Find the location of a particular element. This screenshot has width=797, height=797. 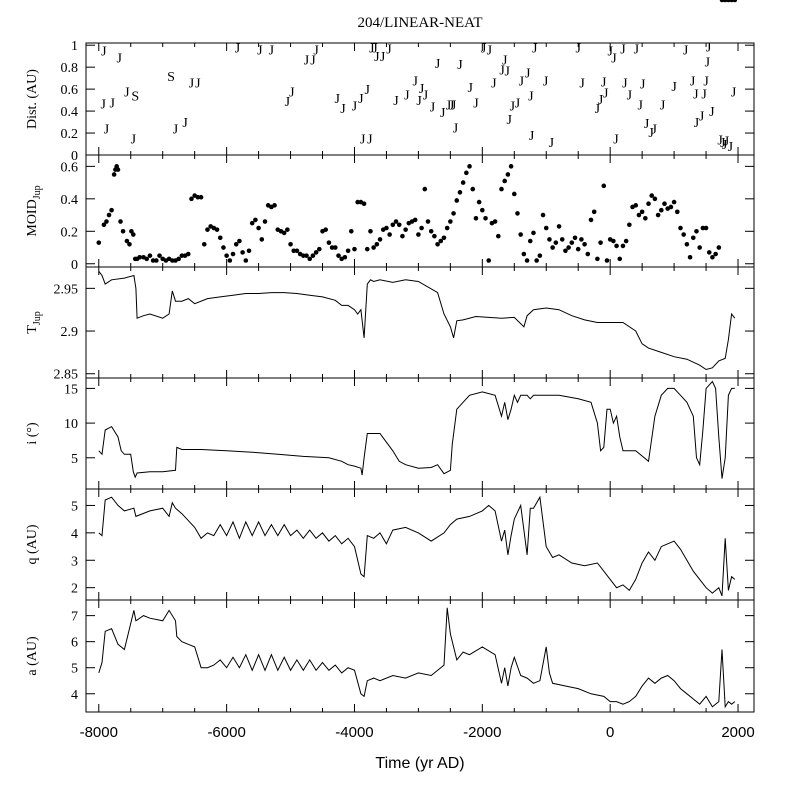

panel-a: 4 5 6 7 a (AU) is located at coordinates (390, 656).